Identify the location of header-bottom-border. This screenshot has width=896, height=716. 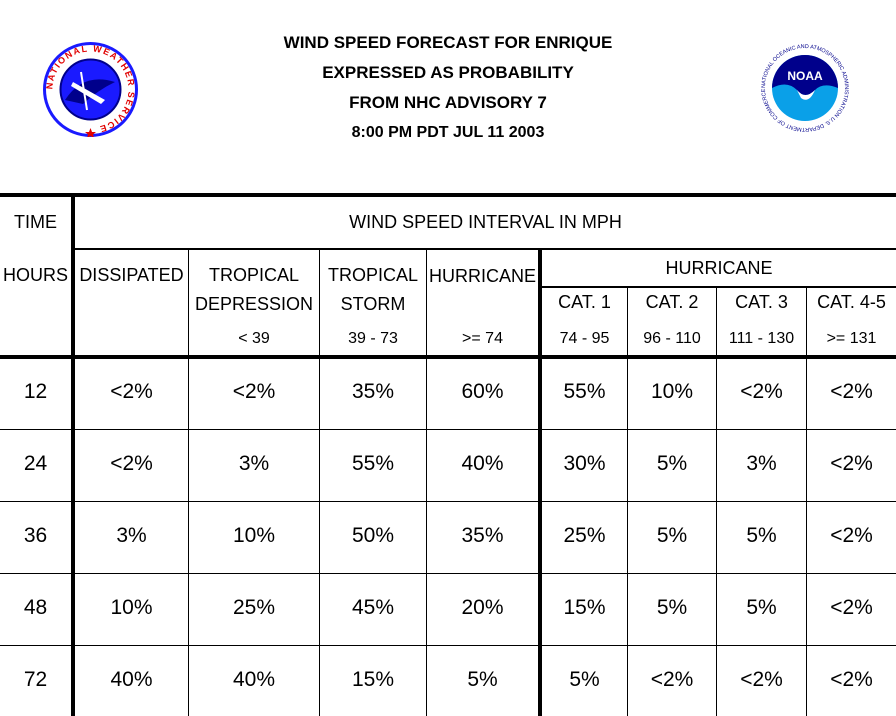
(448, 357).